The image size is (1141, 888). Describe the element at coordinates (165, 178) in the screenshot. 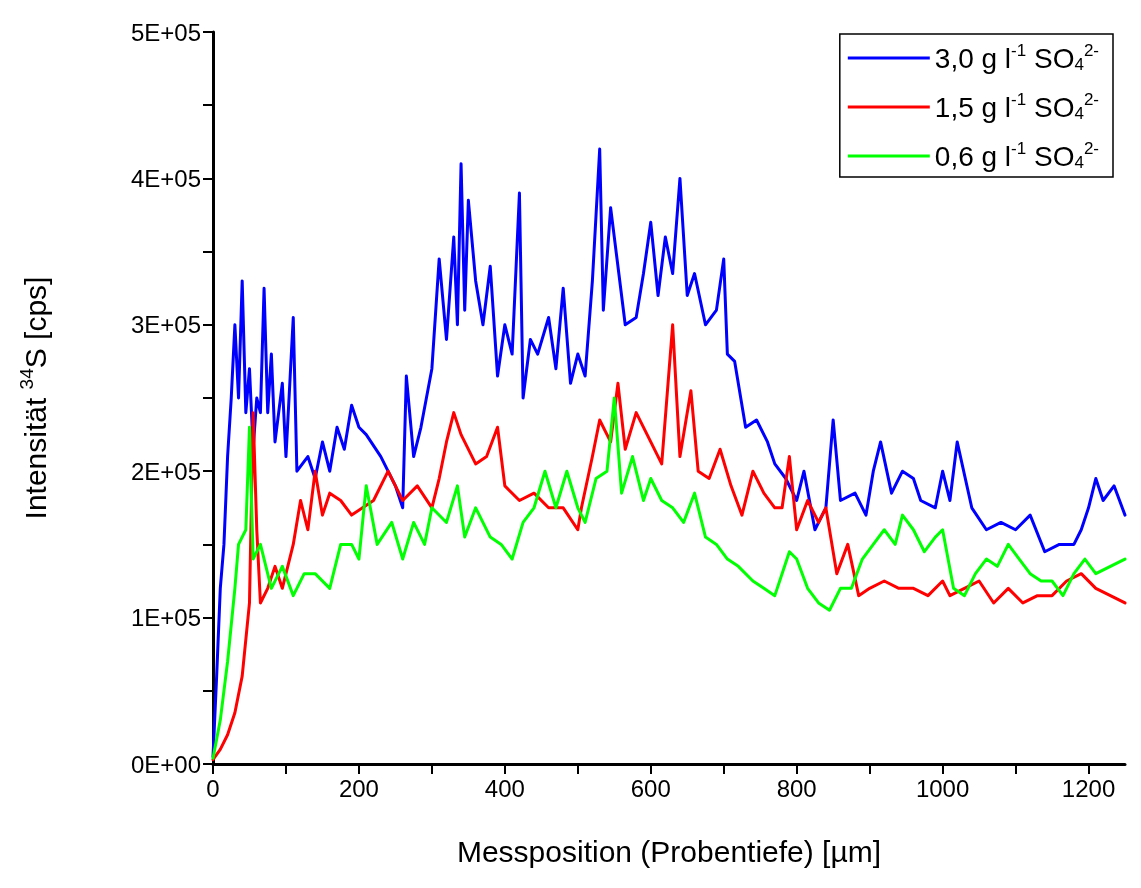

I see `y-tick-label: 4E+05` at that location.